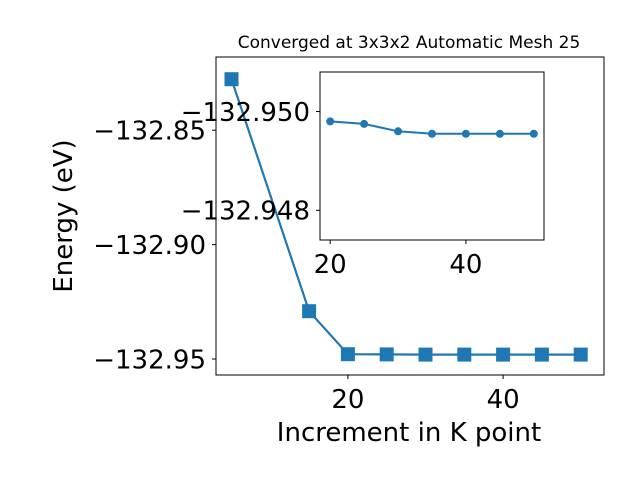 The image size is (640, 480). Describe the element at coordinates (398, 260) in the screenshot. I see `inset-x-ticks: 20 40` at that location.